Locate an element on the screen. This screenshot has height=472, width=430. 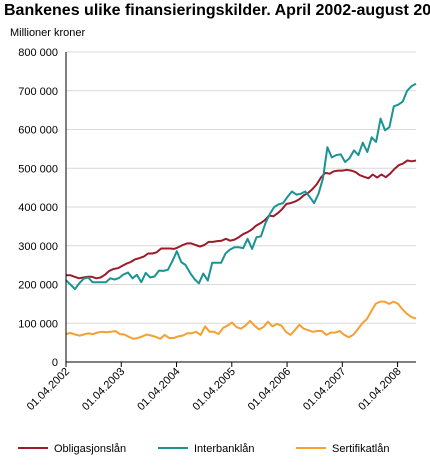
y-tick-label: 300 000 is located at coordinates (38, 247).